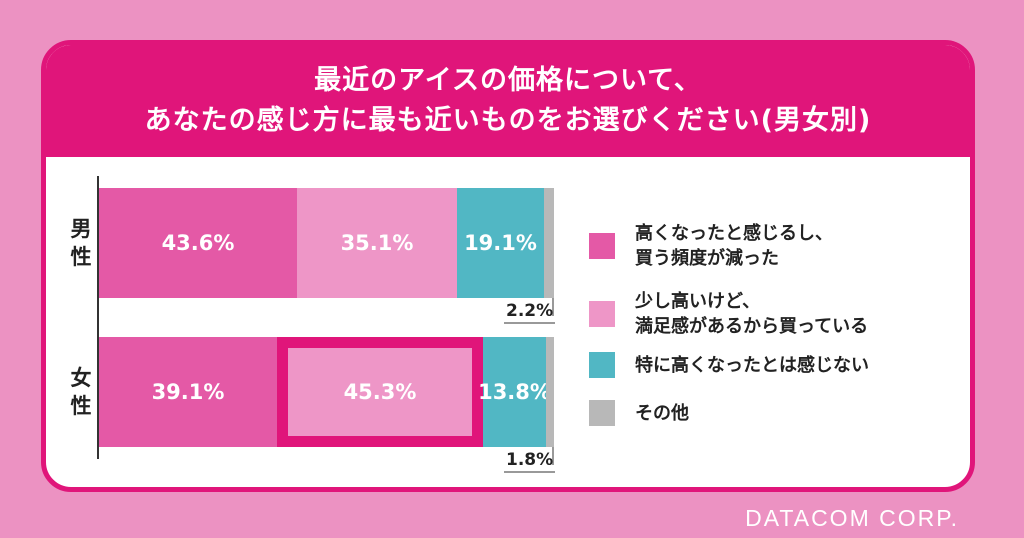 This screenshot has height=538, width=1024. I want to click on legend-label-line: 買う頻度が減った, so click(707, 258).